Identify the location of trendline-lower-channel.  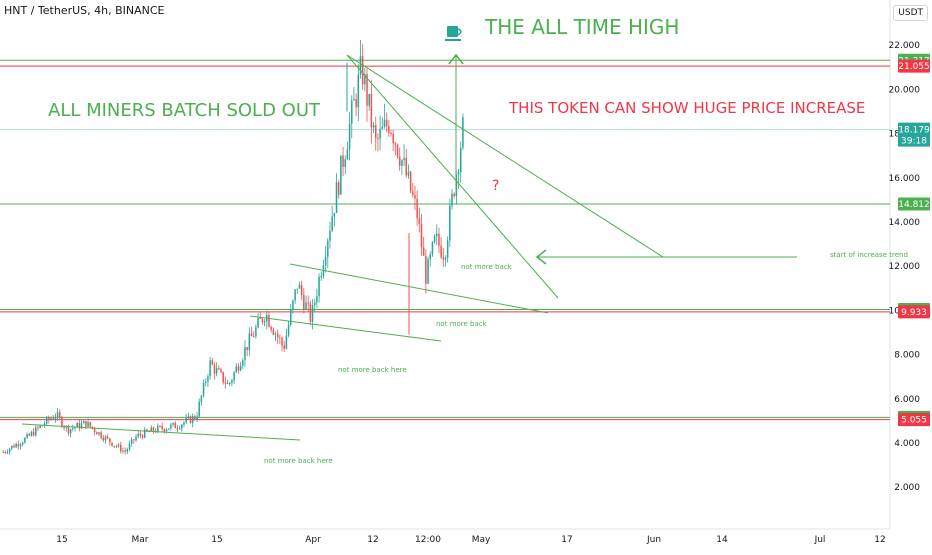
(345, 328).